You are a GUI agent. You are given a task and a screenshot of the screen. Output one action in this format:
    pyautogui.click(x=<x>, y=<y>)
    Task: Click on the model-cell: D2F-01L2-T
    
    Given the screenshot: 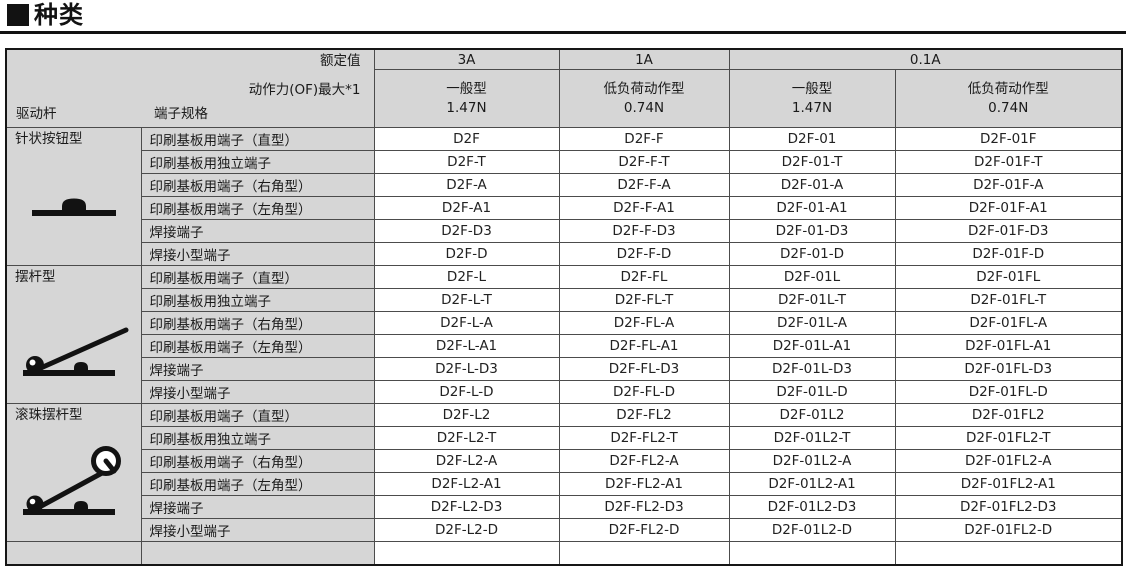 What is the action you would take?
    pyautogui.click(x=812, y=438)
    